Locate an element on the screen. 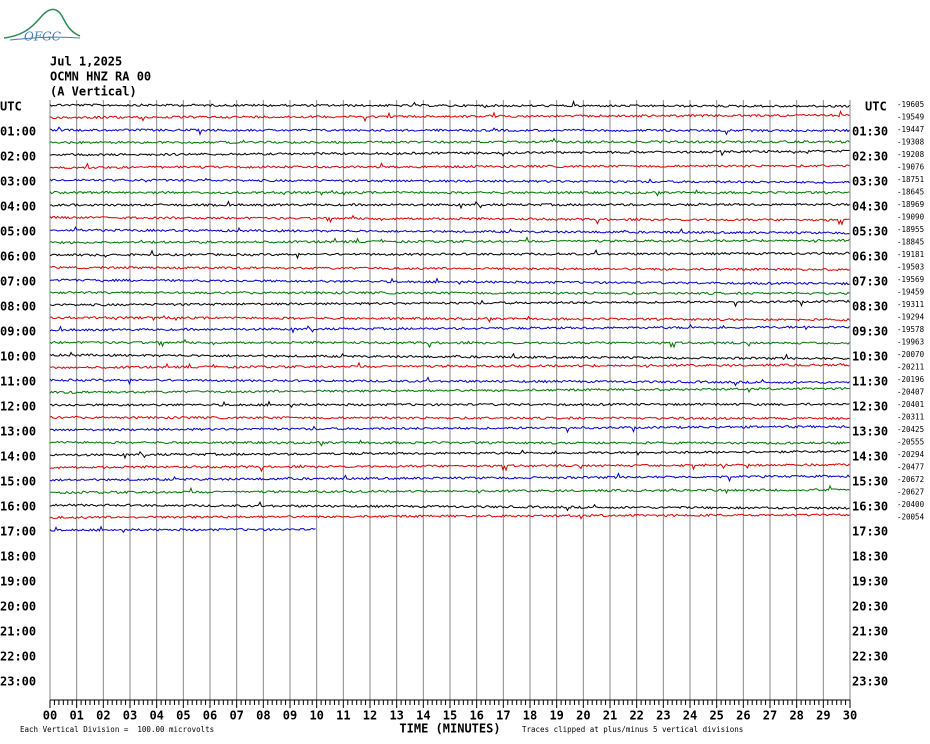  right-time-label: 04:30 is located at coordinates (870, 207).